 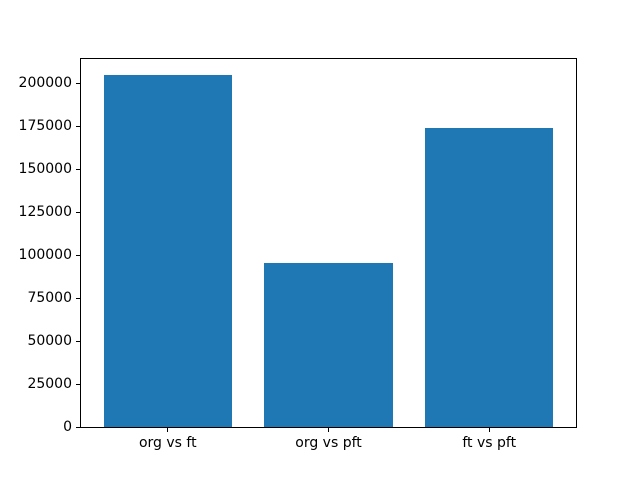 What do you see at coordinates (168, 250) in the screenshot?
I see `bar-org-vs-ft` at bounding box center [168, 250].